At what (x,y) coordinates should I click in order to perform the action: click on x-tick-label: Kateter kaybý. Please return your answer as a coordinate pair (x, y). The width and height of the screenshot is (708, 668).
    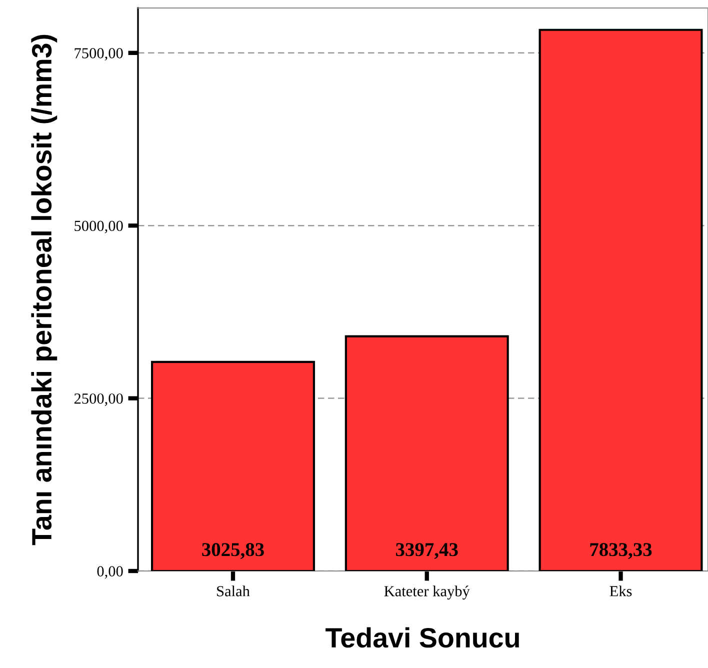
    Looking at the image, I should click on (427, 593).